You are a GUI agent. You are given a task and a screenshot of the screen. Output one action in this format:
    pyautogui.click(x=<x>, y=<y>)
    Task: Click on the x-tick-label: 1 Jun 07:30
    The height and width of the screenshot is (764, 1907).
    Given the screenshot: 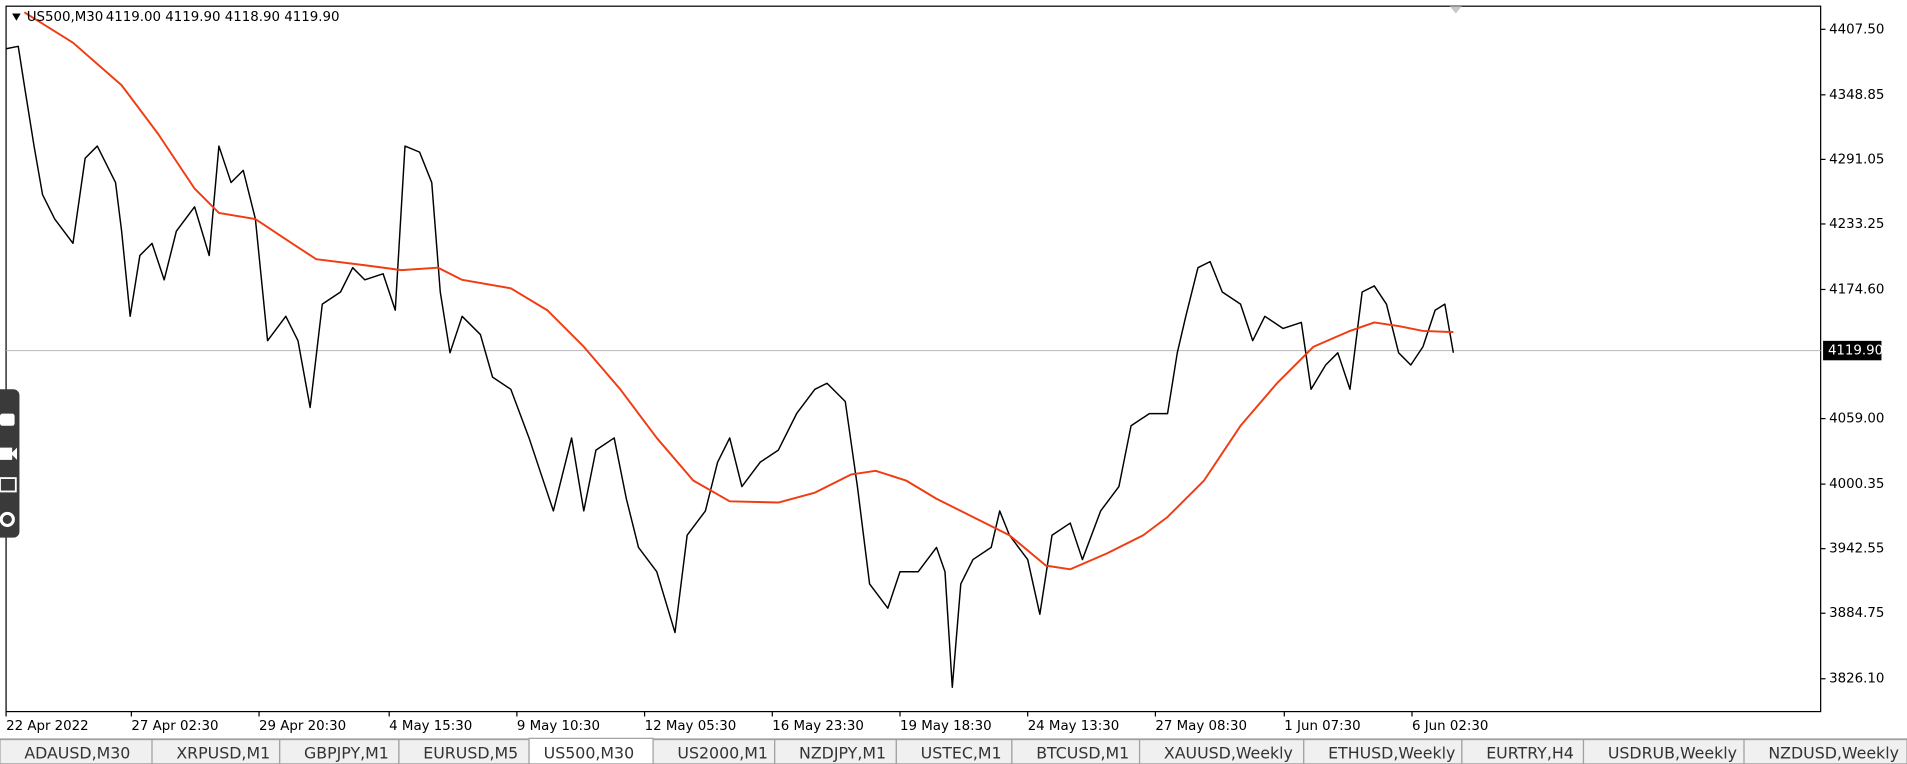 What is the action you would take?
    pyautogui.click(x=1322, y=726)
    